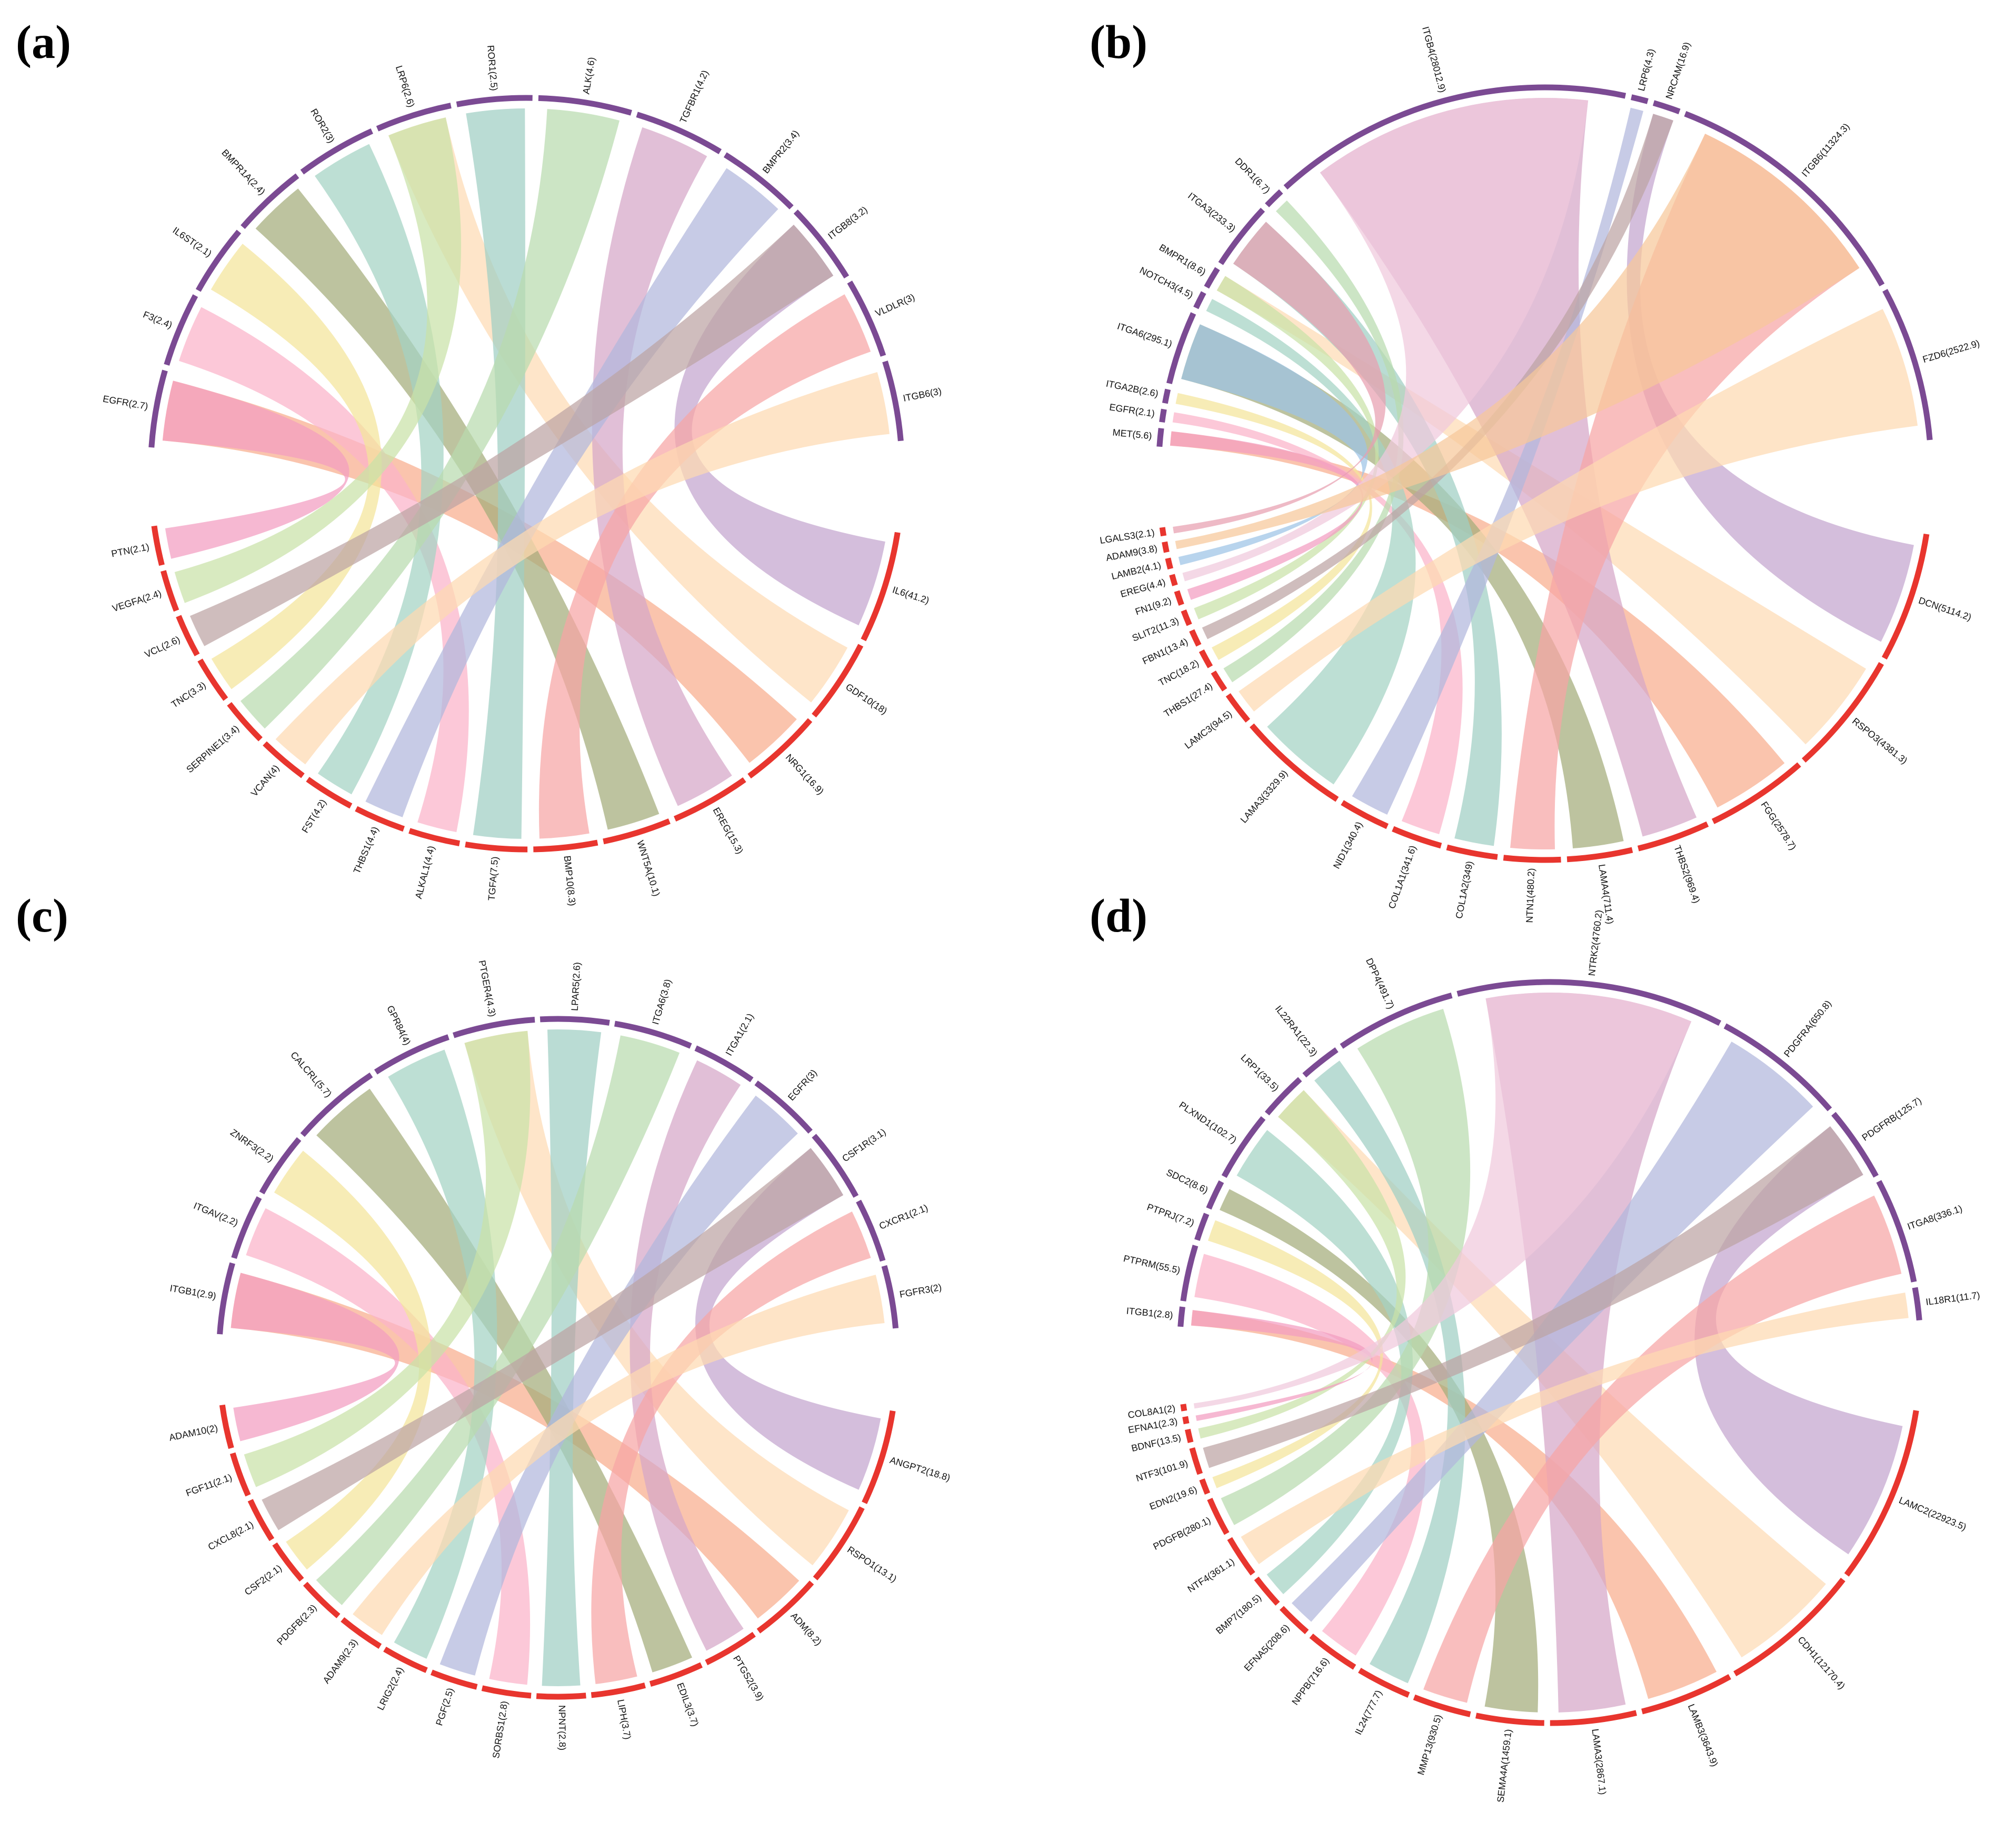 This screenshot has height=1822, width=2016. Describe the element at coordinates (193, 1433) in the screenshot. I see `ligand-label: ADAM10(2)` at that location.